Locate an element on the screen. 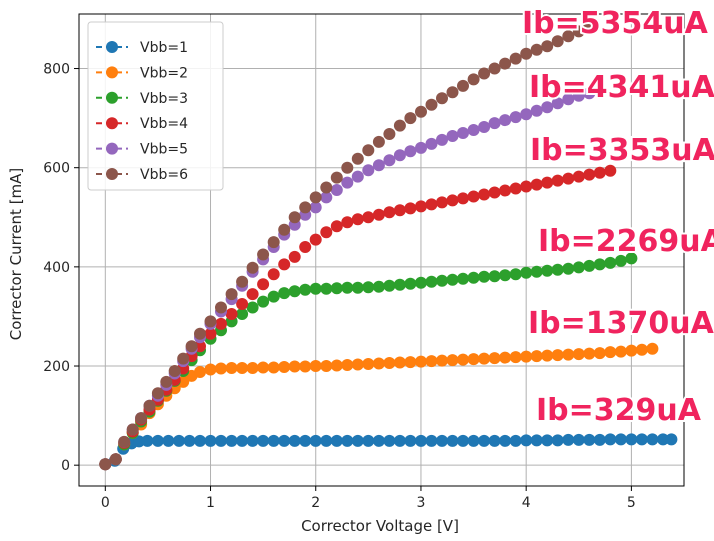  legend: Vbb=1 Vbb=2 Vbb=3 Vbb=4 Vbb=5 Vbb=6 is located at coordinates (155, 106).